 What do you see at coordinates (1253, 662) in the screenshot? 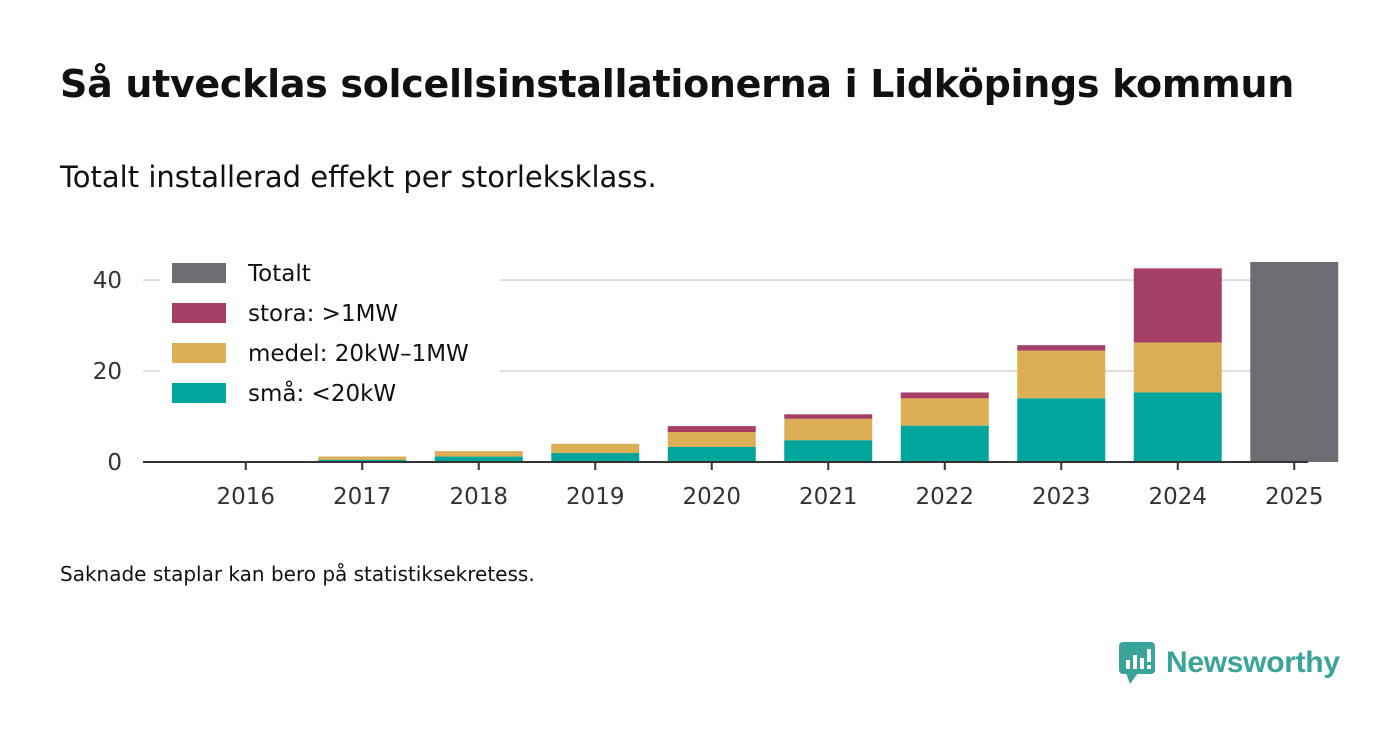
I see `brand-name: Newsworthy` at bounding box center [1253, 662].